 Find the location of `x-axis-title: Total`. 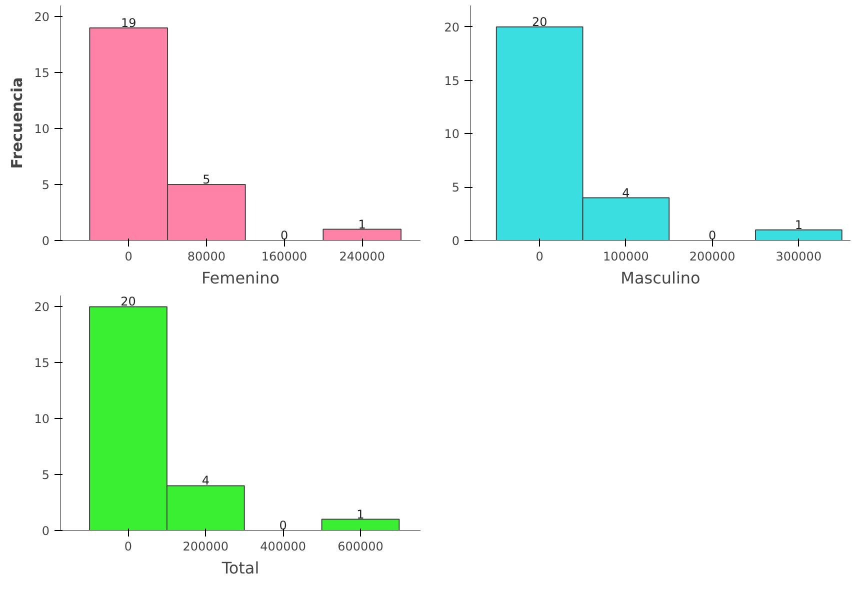

x-axis-title: Total is located at coordinates (240, 568).